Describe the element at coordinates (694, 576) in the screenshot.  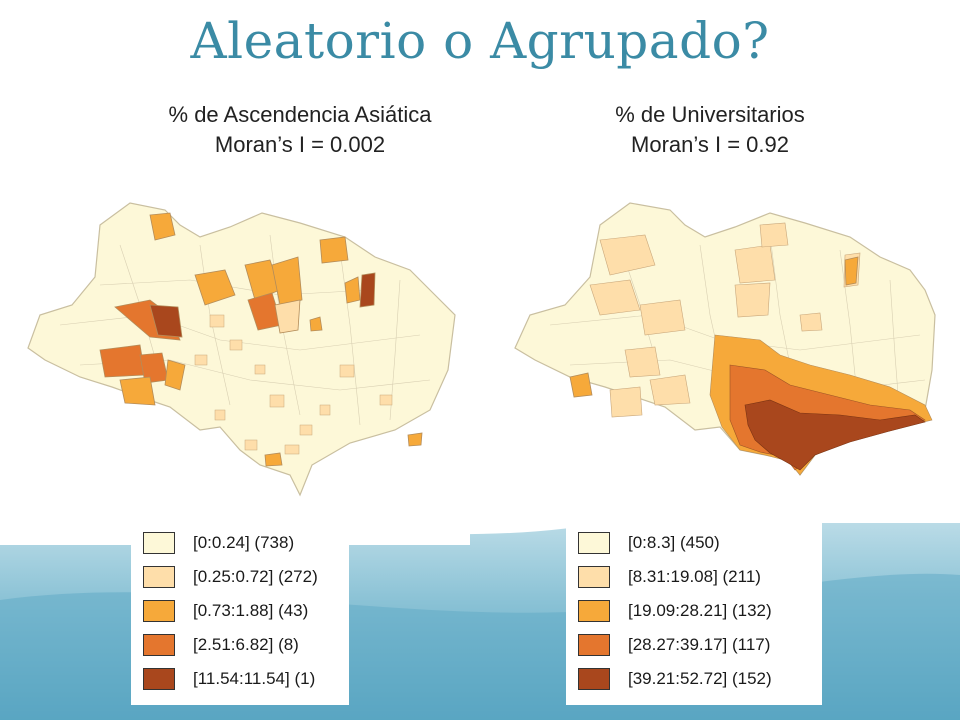
I see `legend-label: [8.31:19.08] (211)` at that location.